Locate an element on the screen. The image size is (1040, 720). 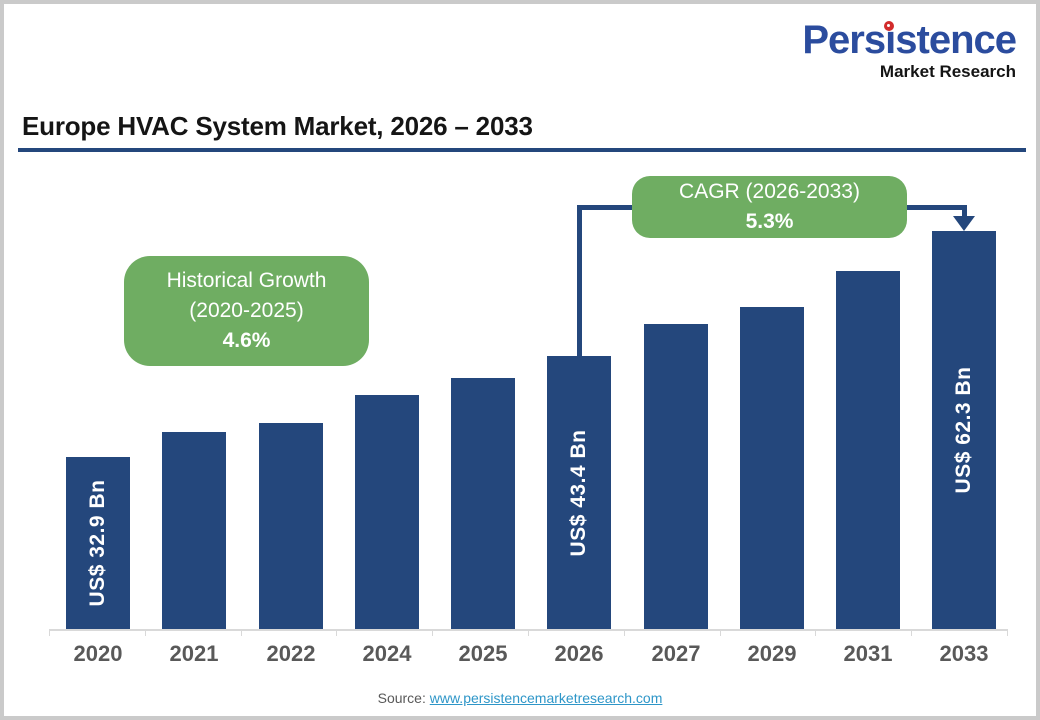
bar-2027 is located at coordinates (676, 476).